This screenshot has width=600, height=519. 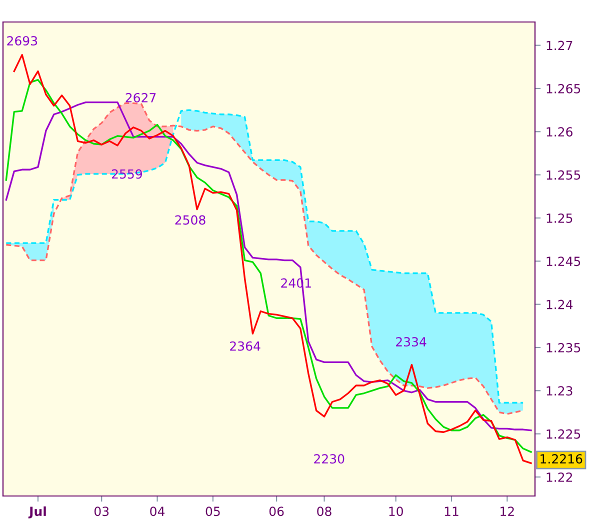 What do you see at coordinates (213, 511) in the screenshot?
I see `x-tick-label: 05` at bounding box center [213, 511].